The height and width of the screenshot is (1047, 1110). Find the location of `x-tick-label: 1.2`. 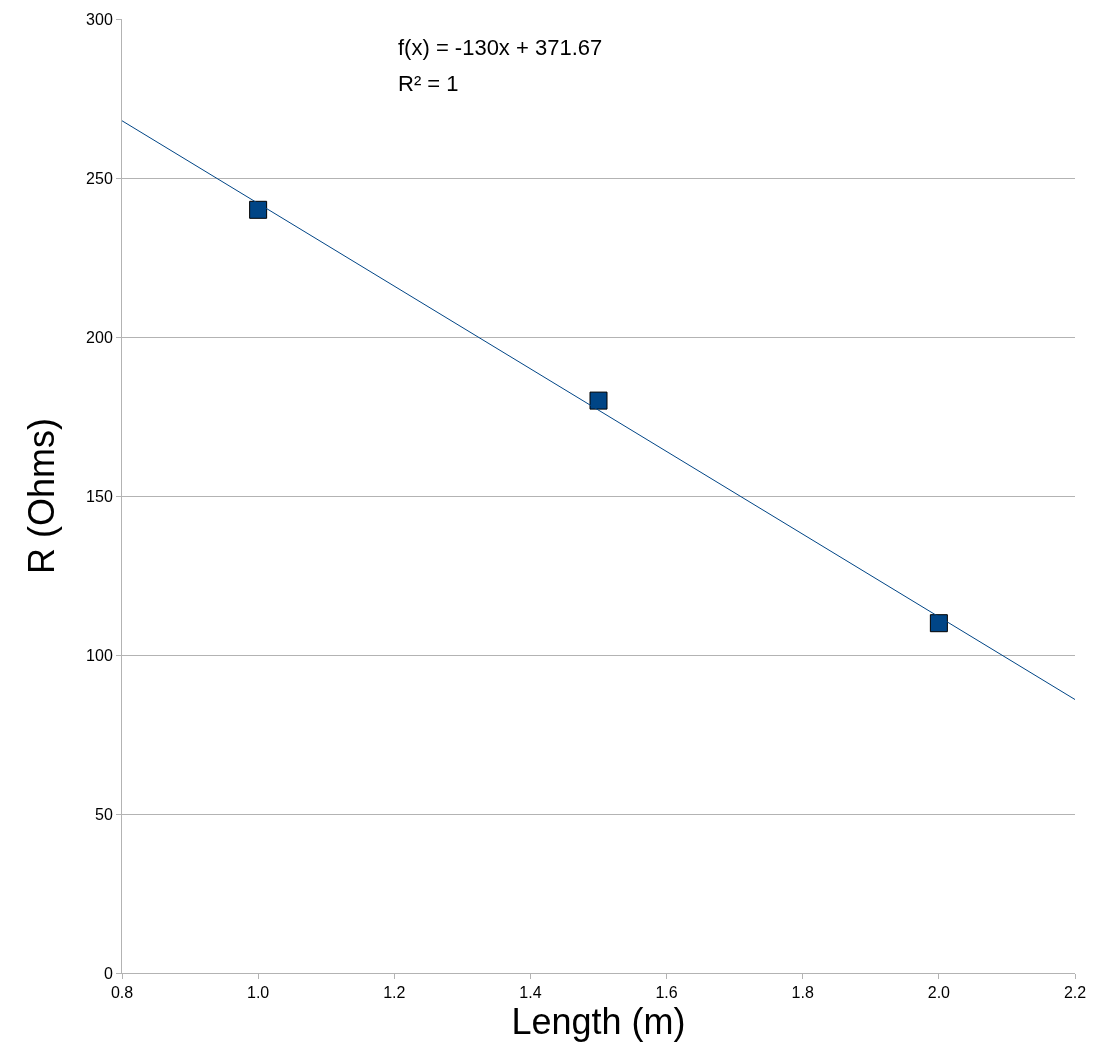

x-tick-label: 1.2 is located at coordinates (394, 993).